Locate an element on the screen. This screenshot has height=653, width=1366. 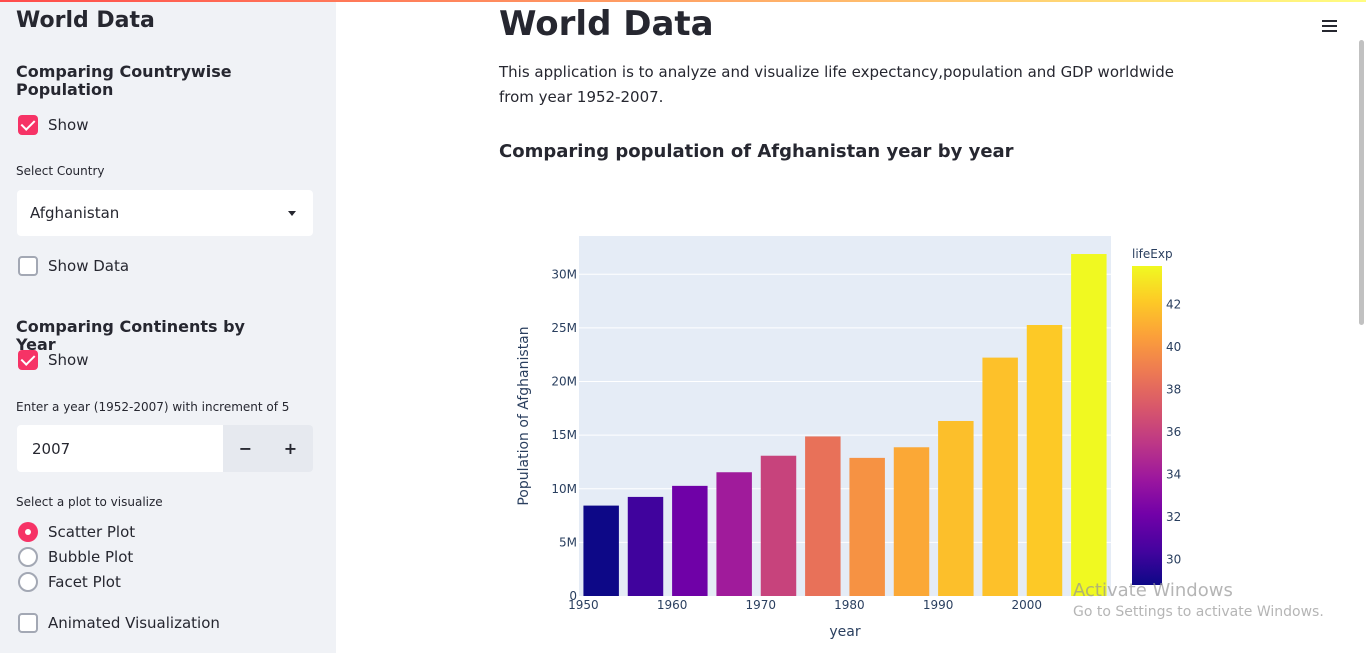
page-title: World Data is located at coordinates (606, 24).